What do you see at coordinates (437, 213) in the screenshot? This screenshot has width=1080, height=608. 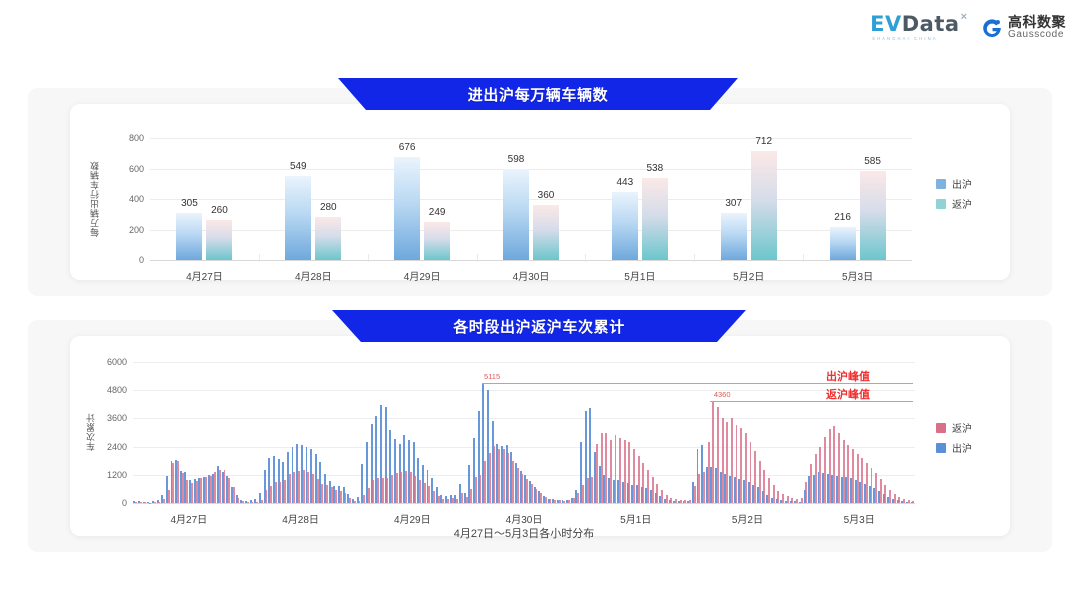 I see `chart1-bar-value: 249` at bounding box center [437, 213].